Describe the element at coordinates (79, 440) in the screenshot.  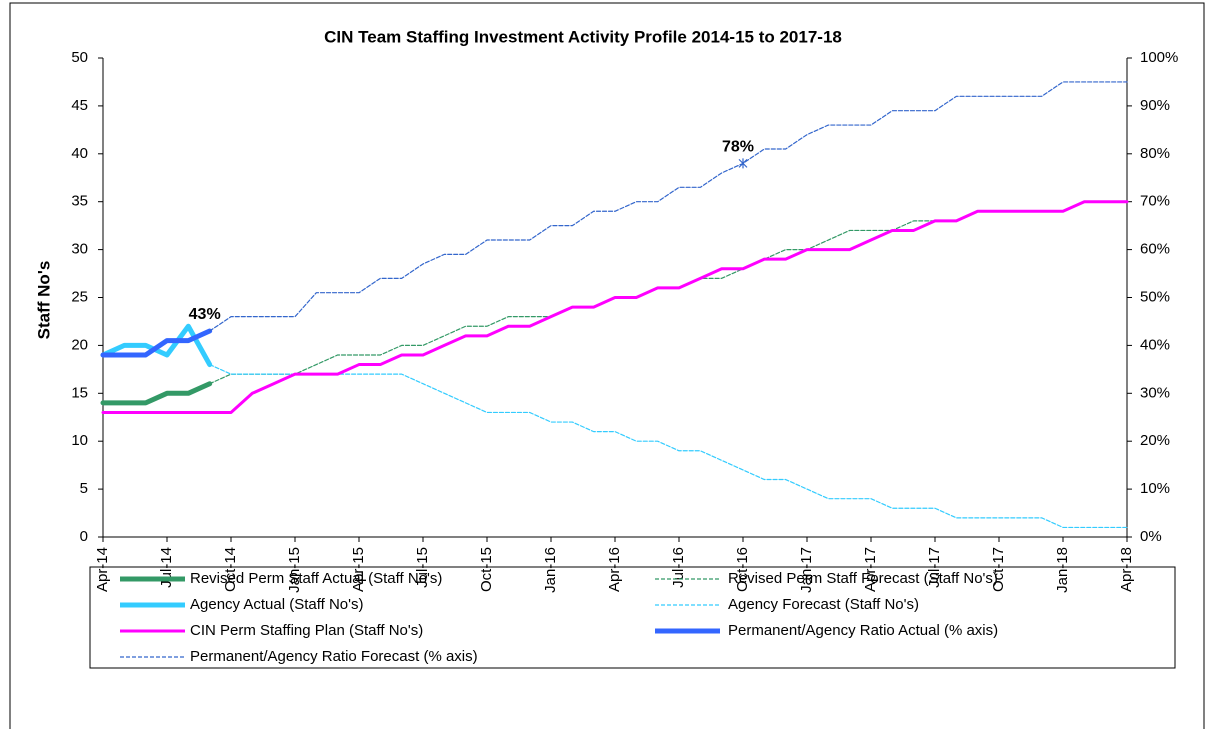
I see `y-tick-label: 10` at that location.